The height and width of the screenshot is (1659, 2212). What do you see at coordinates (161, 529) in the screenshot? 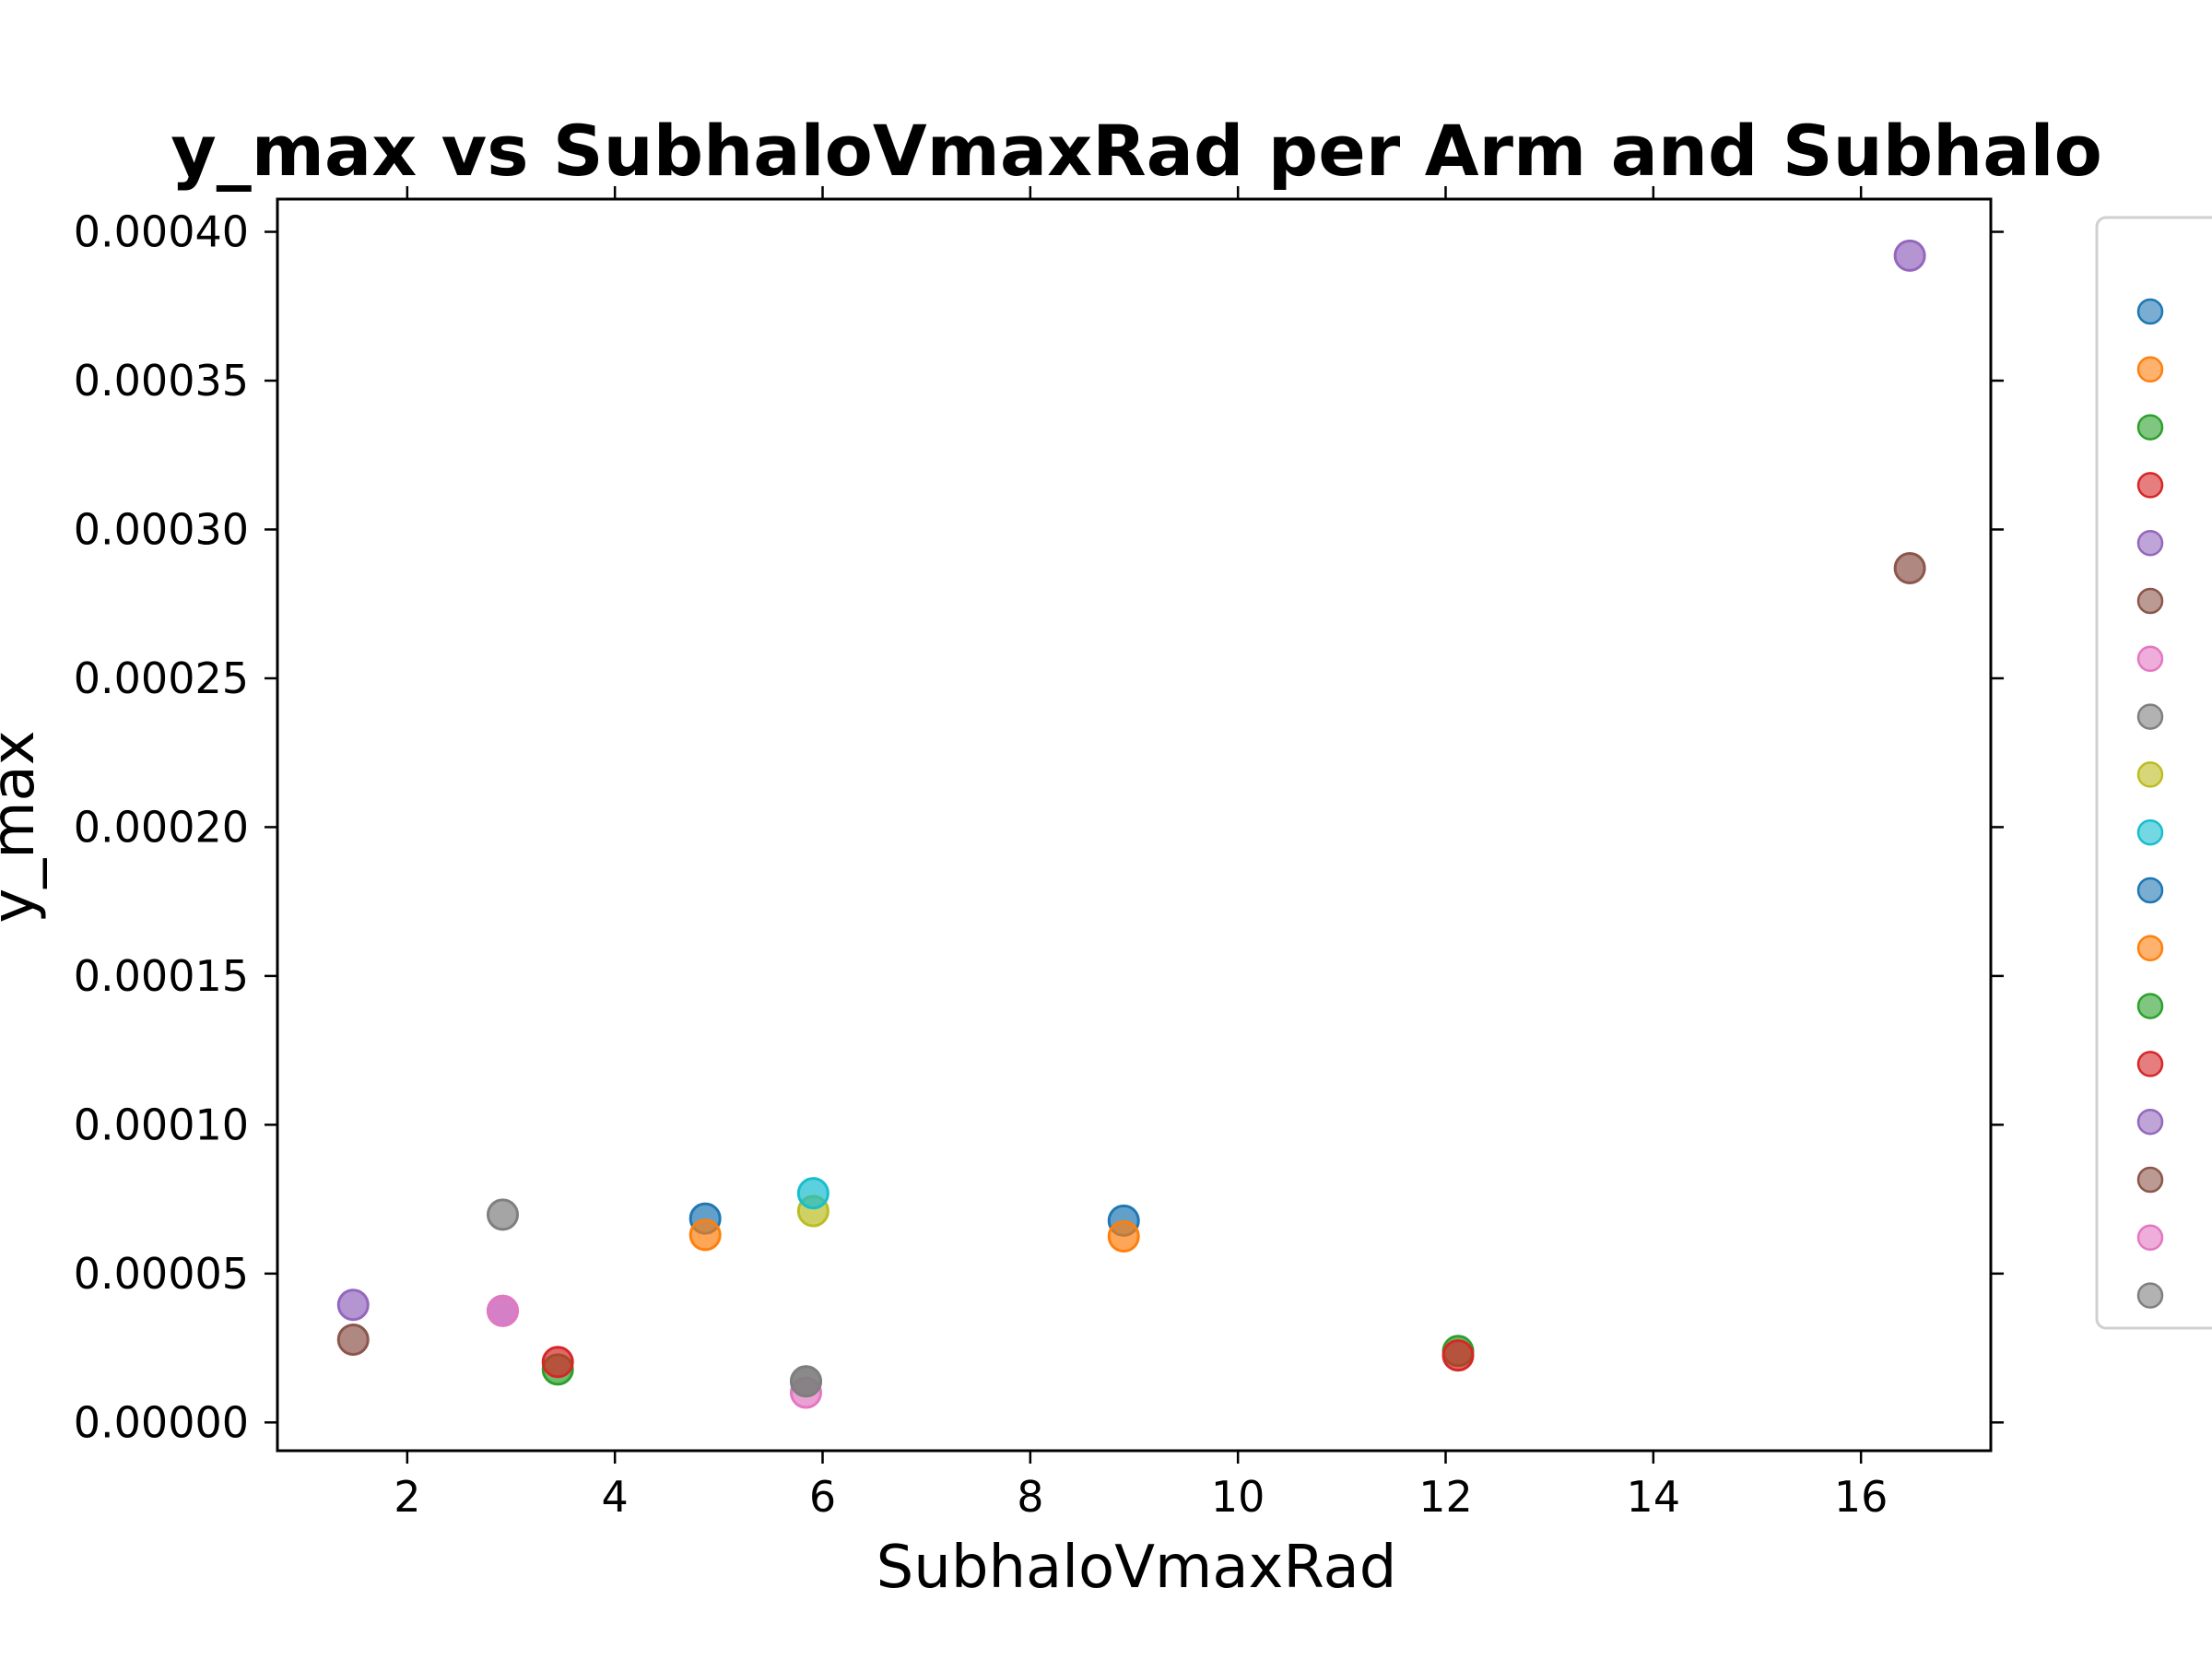
I see `y-tick-label: 0.00030` at bounding box center [161, 529].